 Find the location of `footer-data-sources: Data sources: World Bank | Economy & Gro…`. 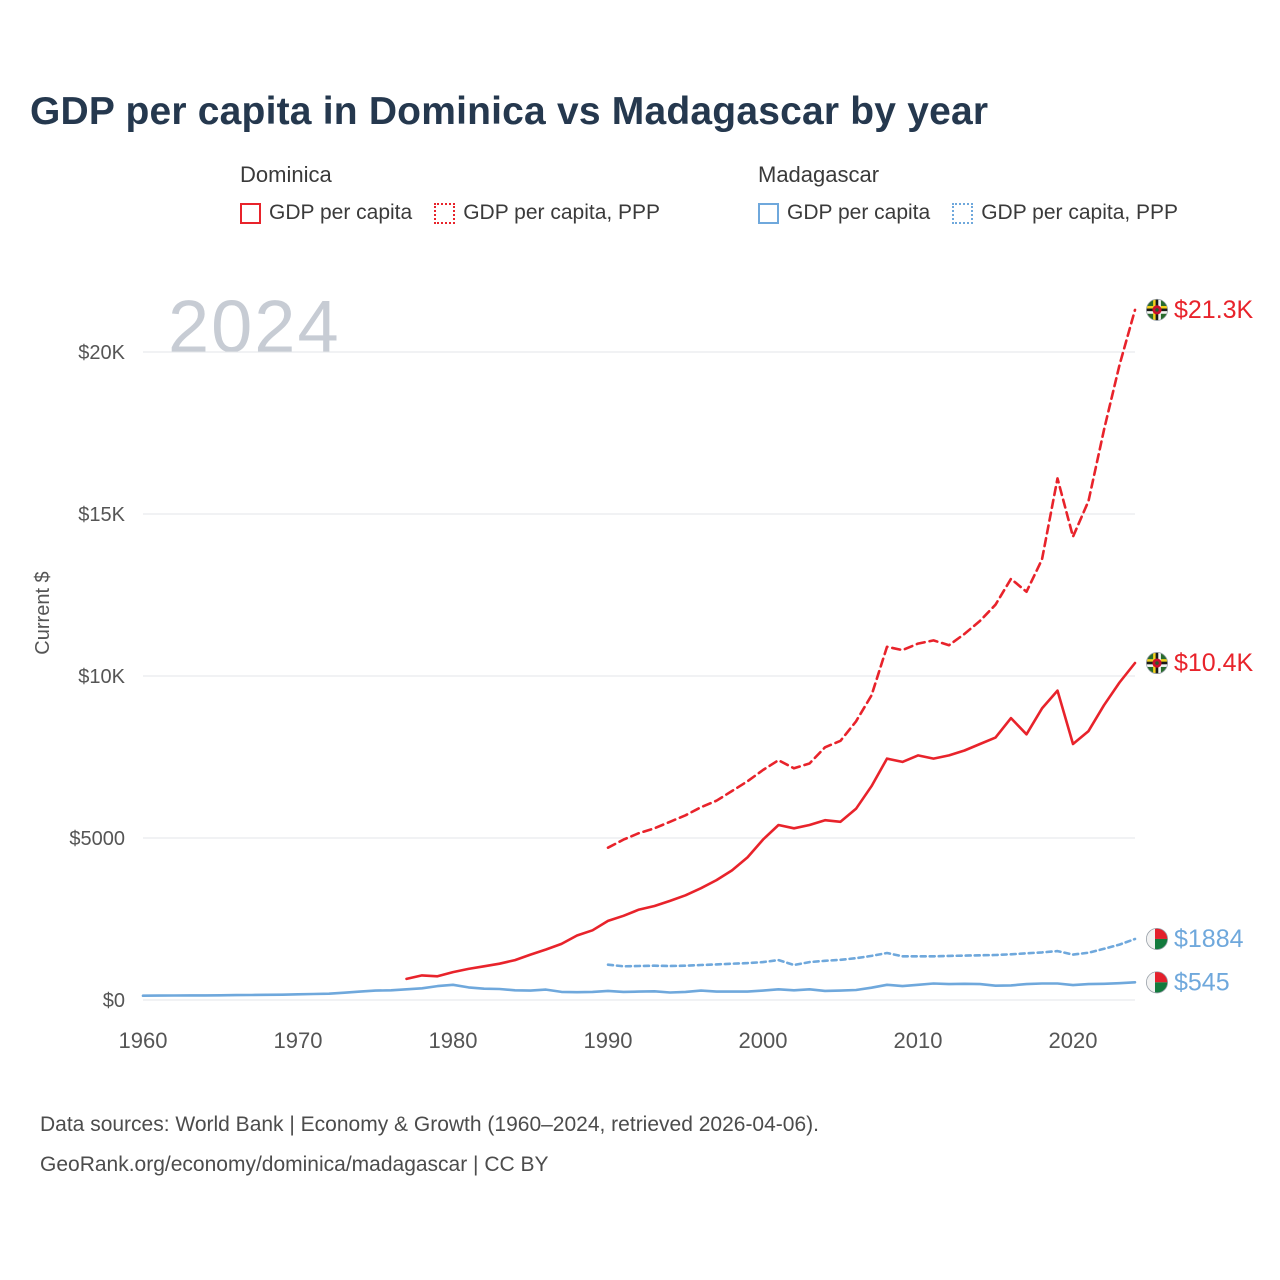

footer-data-sources: Data sources: World Bank | Economy & Gro… is located at coordinates (429, 1124).